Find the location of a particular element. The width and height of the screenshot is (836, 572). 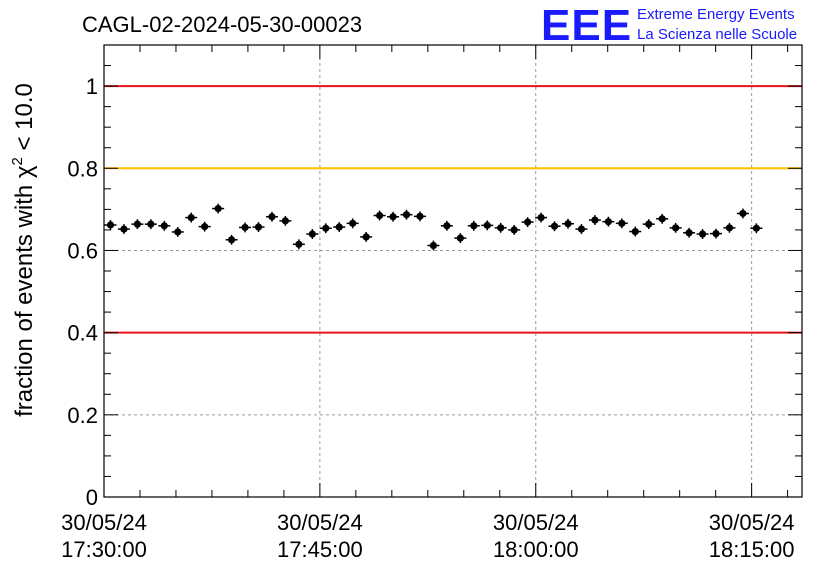

chart-title: CAGL-02-2024-05-30-00023 is located at coordinates (222, 24).